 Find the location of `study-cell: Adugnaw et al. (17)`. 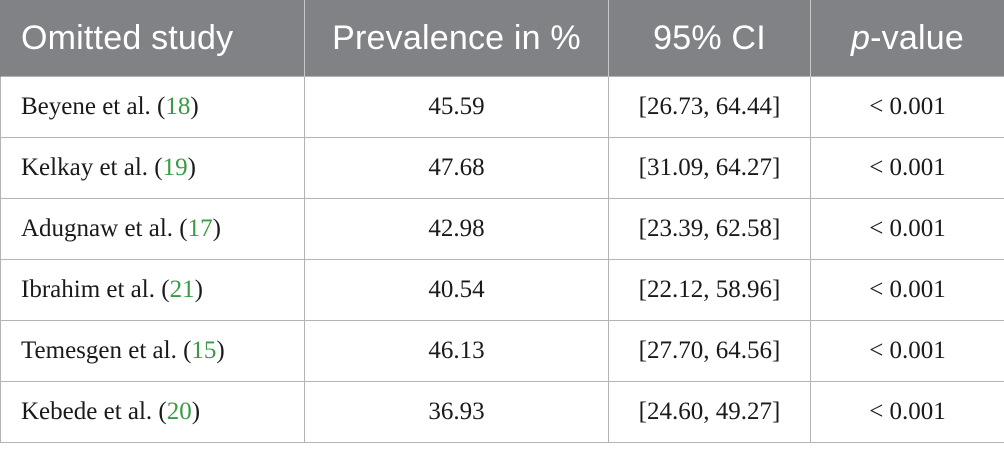

study-cell: Adugnaw et al. (17) is located at coordinates (152, 229).